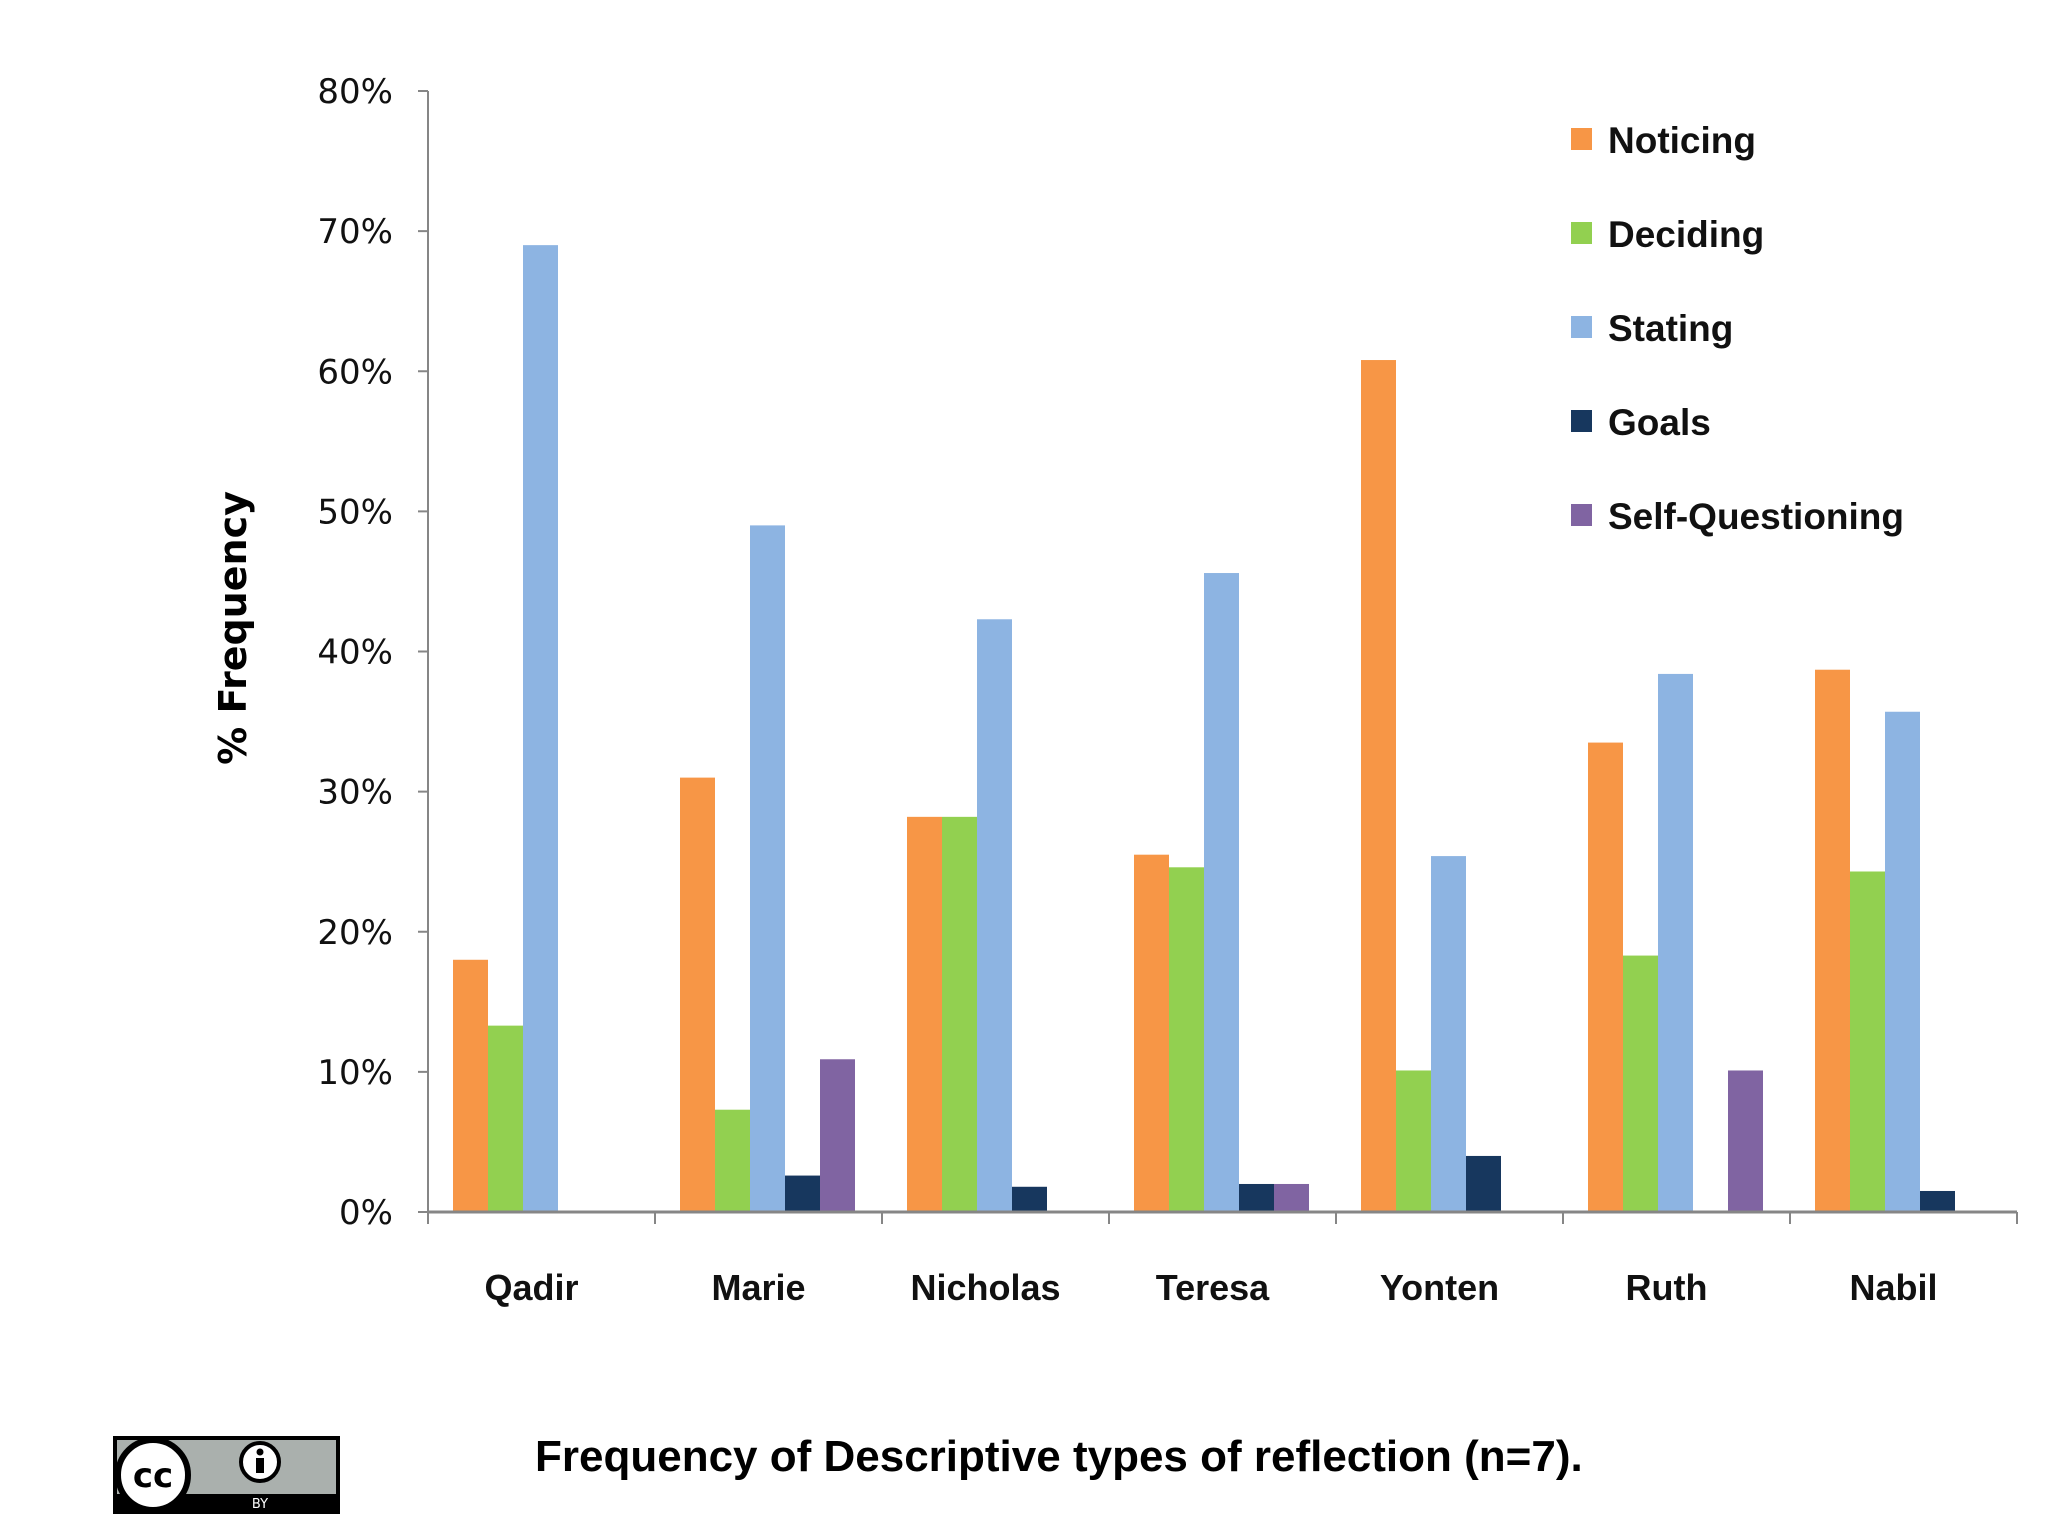 The image size is (2048, 1536). I want to click on legend-label-noticing: Noticing, so click(1682, 140).